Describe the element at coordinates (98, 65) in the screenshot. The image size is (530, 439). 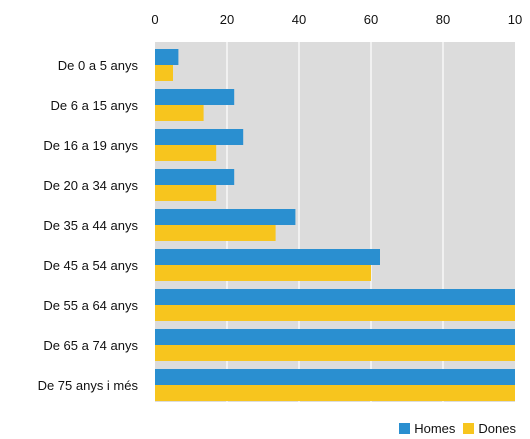
I see `category-label: De 0 a 5 anys` at that location.